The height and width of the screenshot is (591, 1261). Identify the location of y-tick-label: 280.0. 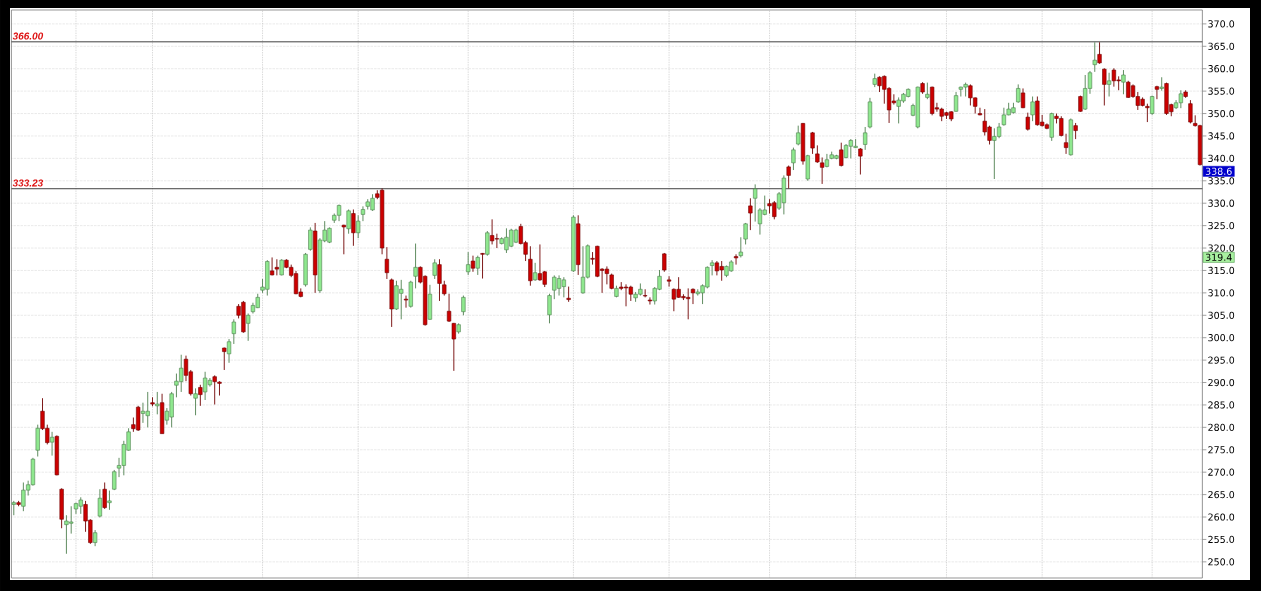
(1221, 427).